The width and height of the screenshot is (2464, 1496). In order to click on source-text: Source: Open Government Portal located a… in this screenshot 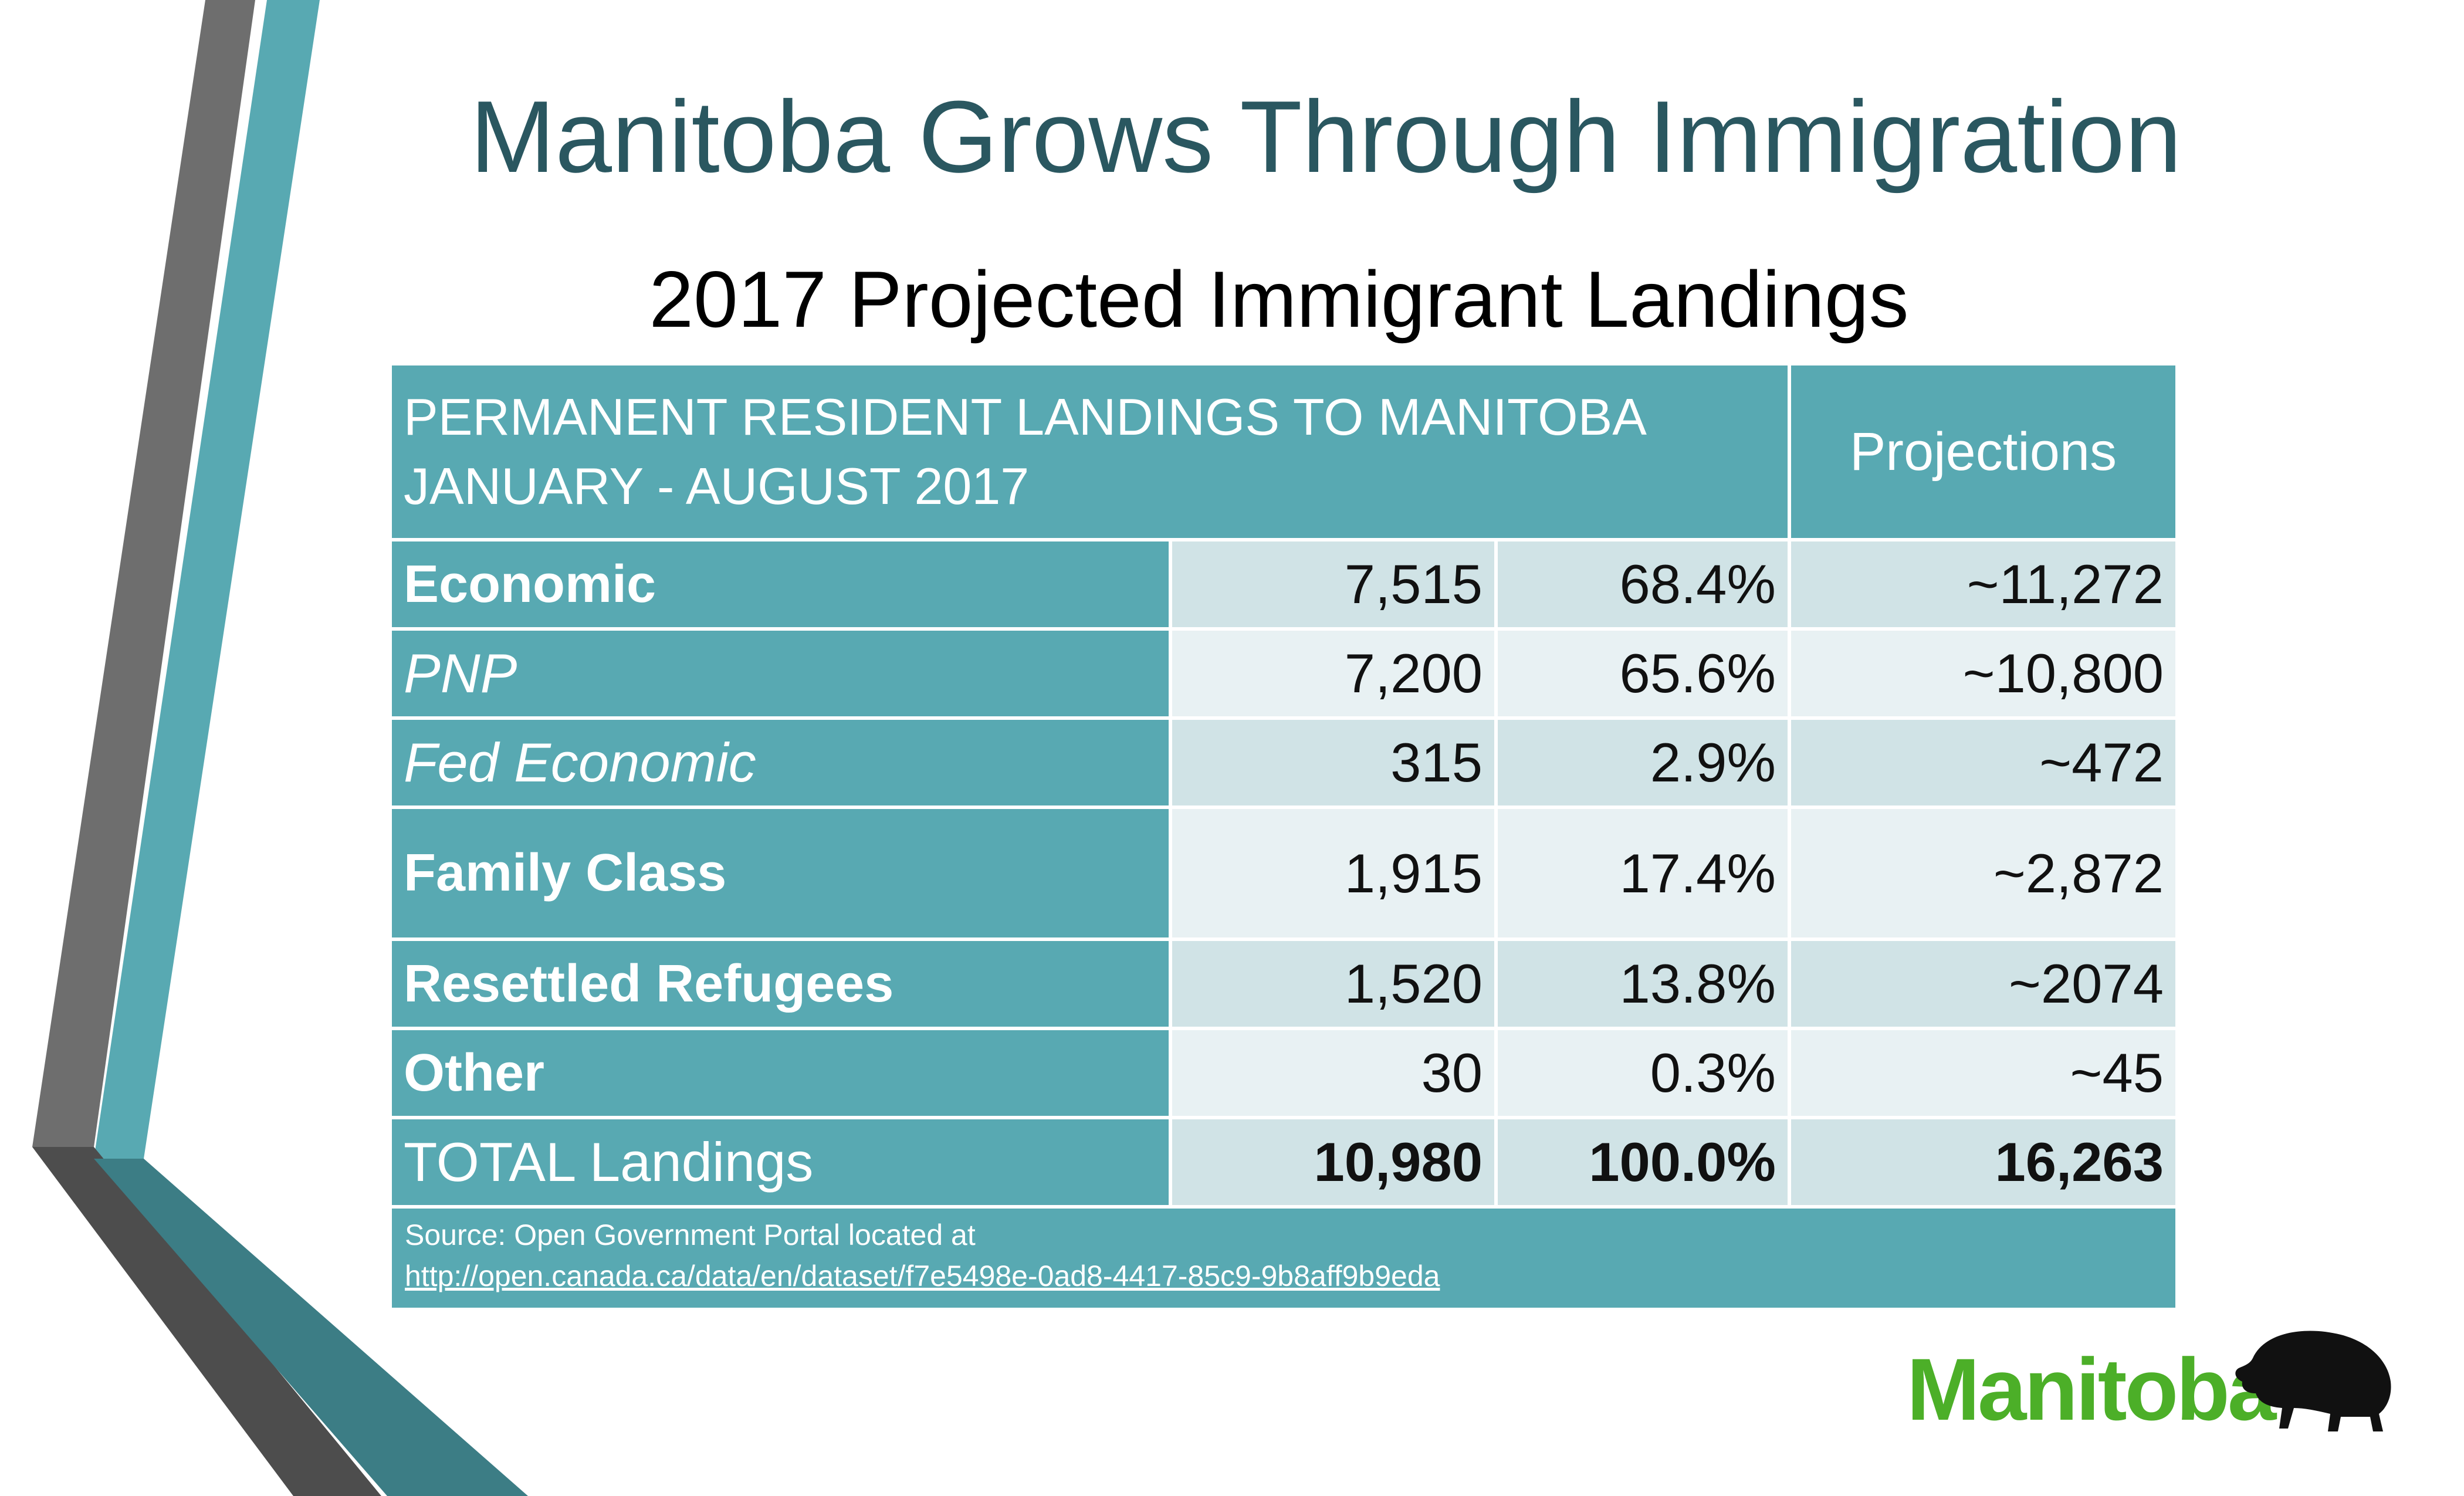, I will do `click(691, 1235)`.